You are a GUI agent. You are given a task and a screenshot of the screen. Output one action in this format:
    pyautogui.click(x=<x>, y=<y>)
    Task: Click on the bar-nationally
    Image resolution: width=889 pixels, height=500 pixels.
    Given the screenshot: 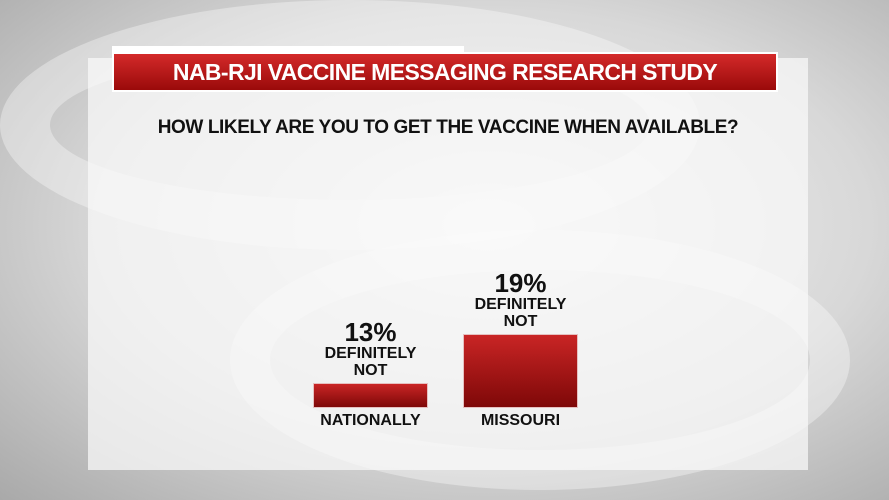 What is the action you would take?
    pyautogui.click(x=370, y=395)
    